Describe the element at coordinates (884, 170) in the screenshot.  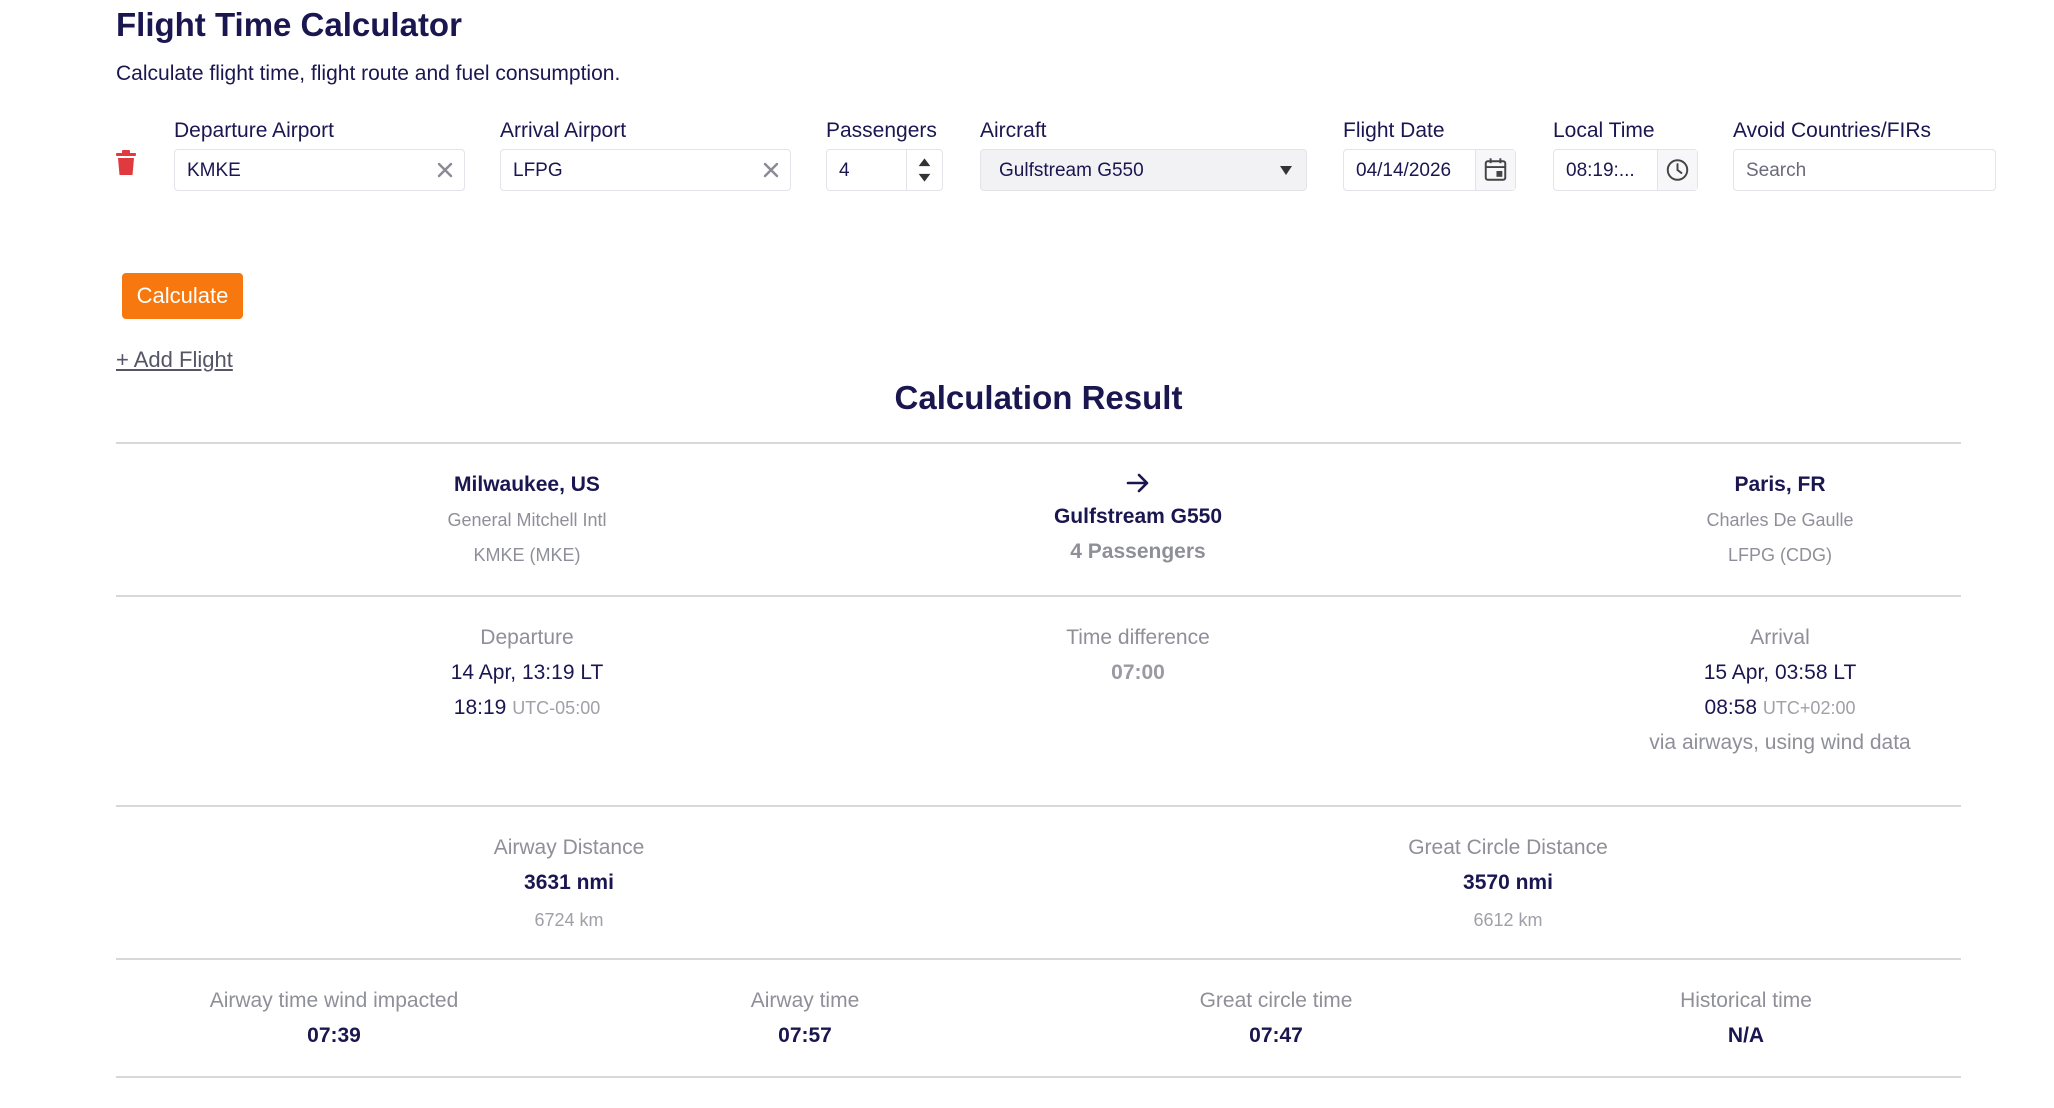
I see `passengers-stepper: 4` at that location.